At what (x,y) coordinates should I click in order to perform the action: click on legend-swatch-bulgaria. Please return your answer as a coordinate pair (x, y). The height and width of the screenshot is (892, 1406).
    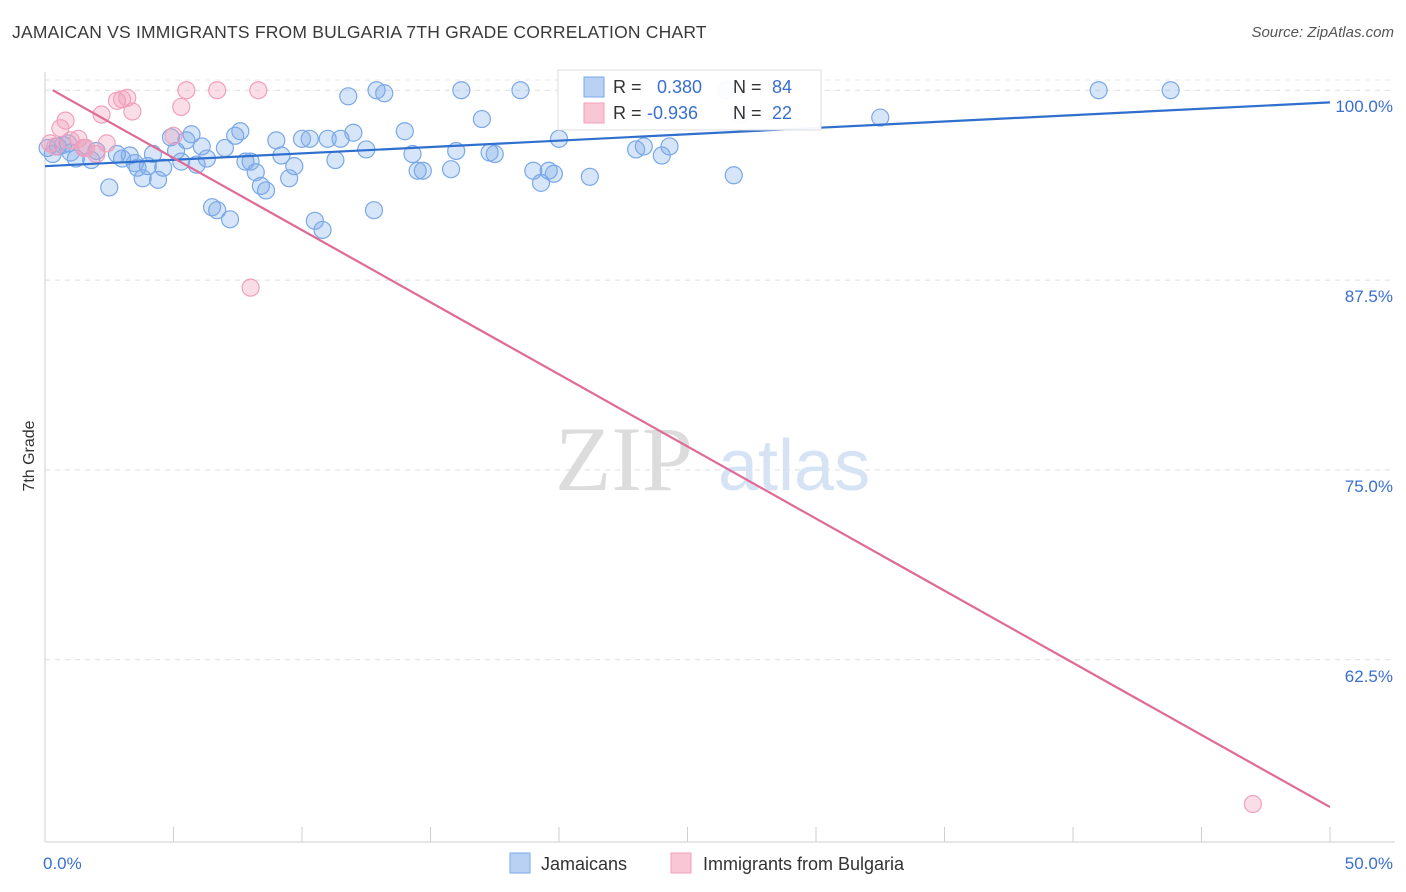
    Looking at the image, I should click on (594, 113).